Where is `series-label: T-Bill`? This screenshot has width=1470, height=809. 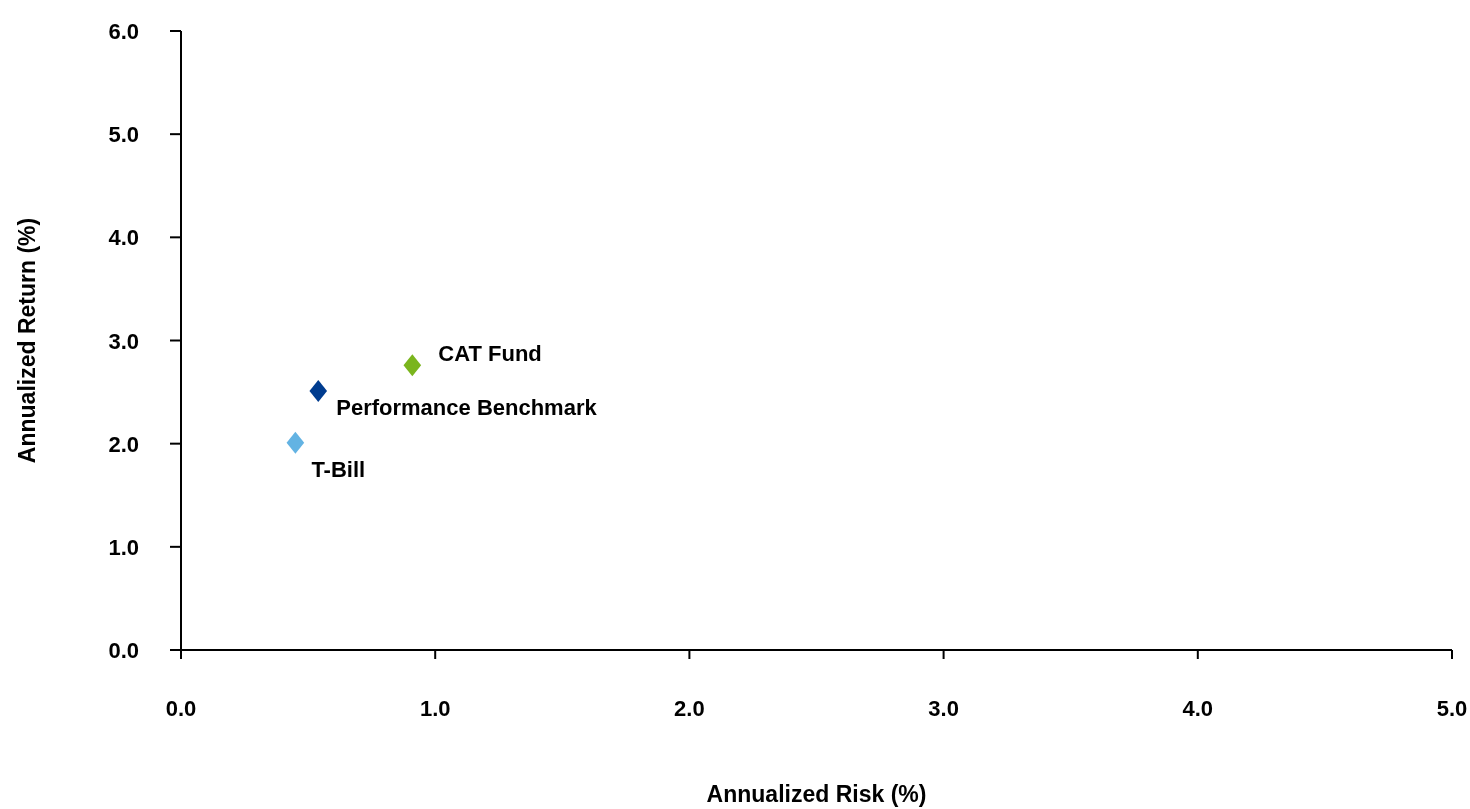
series-label: T-Bill is located at coordinates (338, 469).